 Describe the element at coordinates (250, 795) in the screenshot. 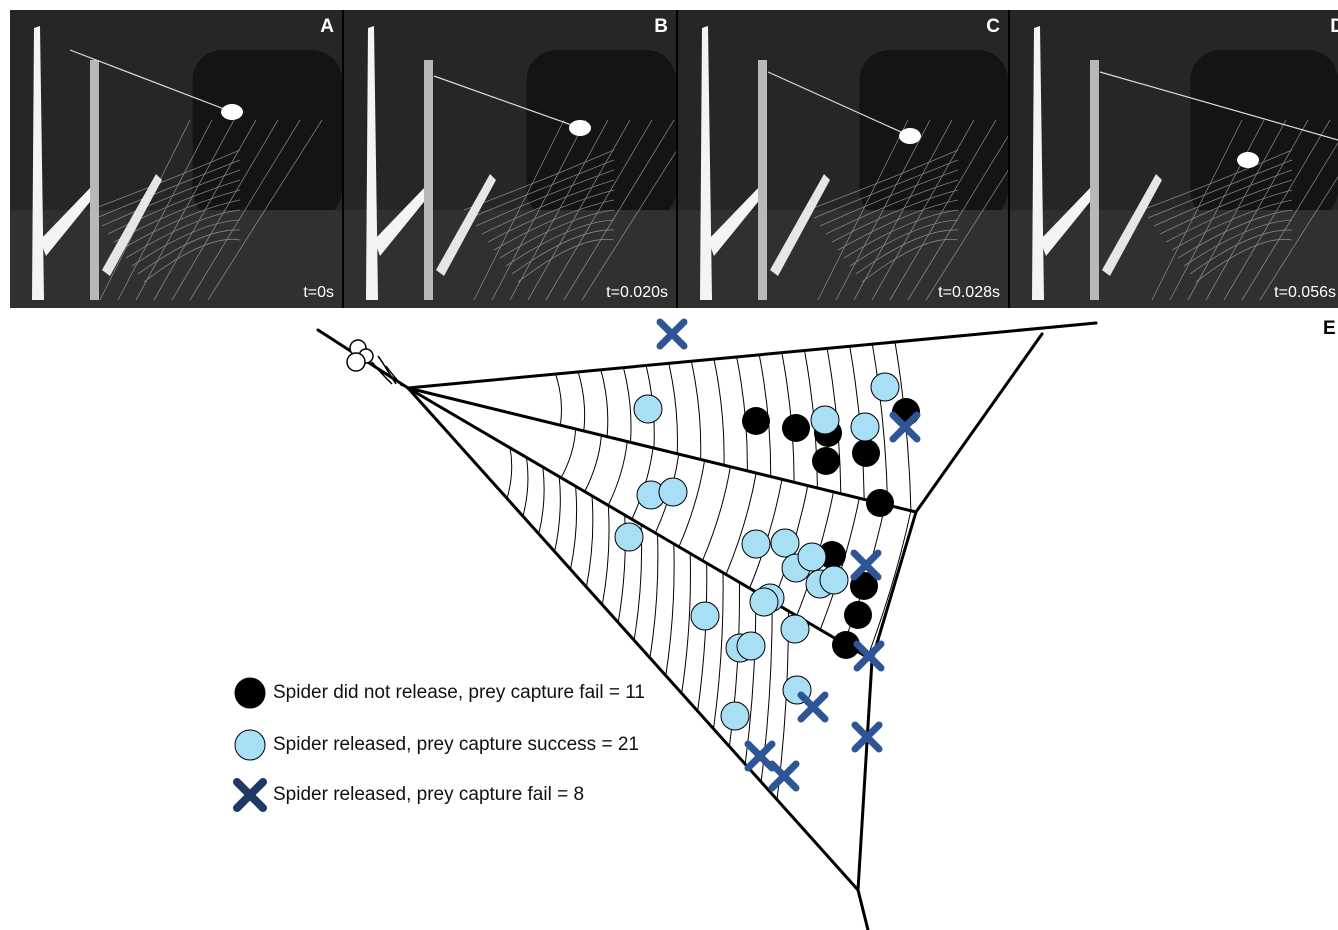

I see `blue-cross-icon` at that location.